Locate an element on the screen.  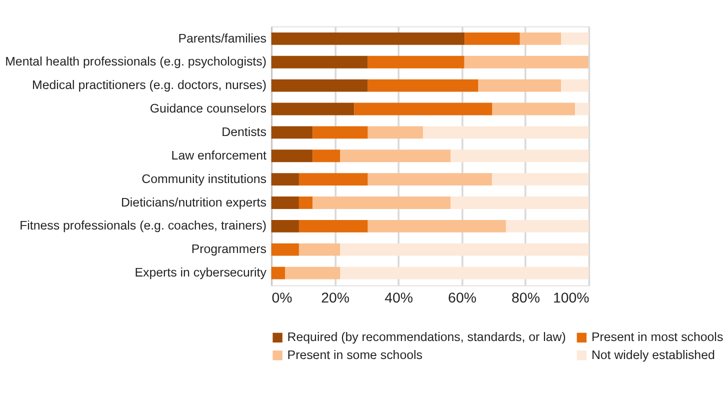
legend-label: Not widely established is located at coordinates (653, 355).